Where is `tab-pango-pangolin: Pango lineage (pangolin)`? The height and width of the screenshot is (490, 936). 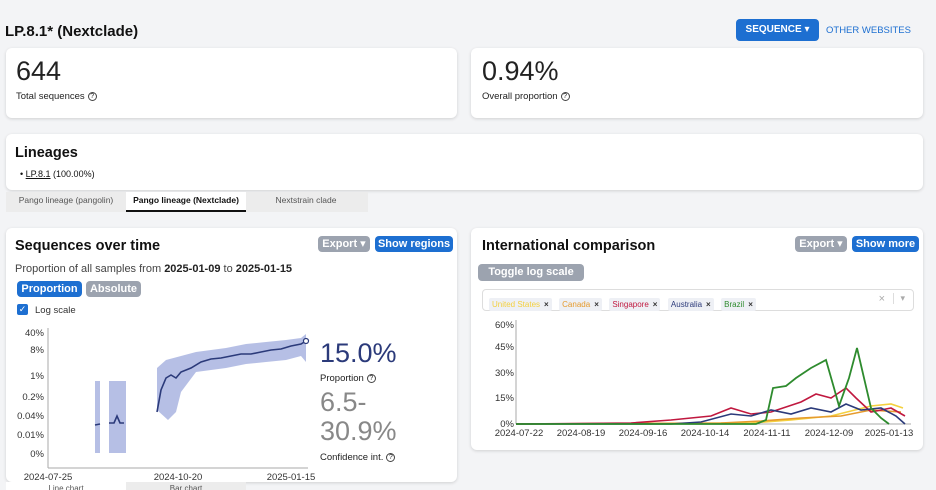 tab-pango-pangolin: Pango lineage (pangolin) is located at coordinates (66, 200).